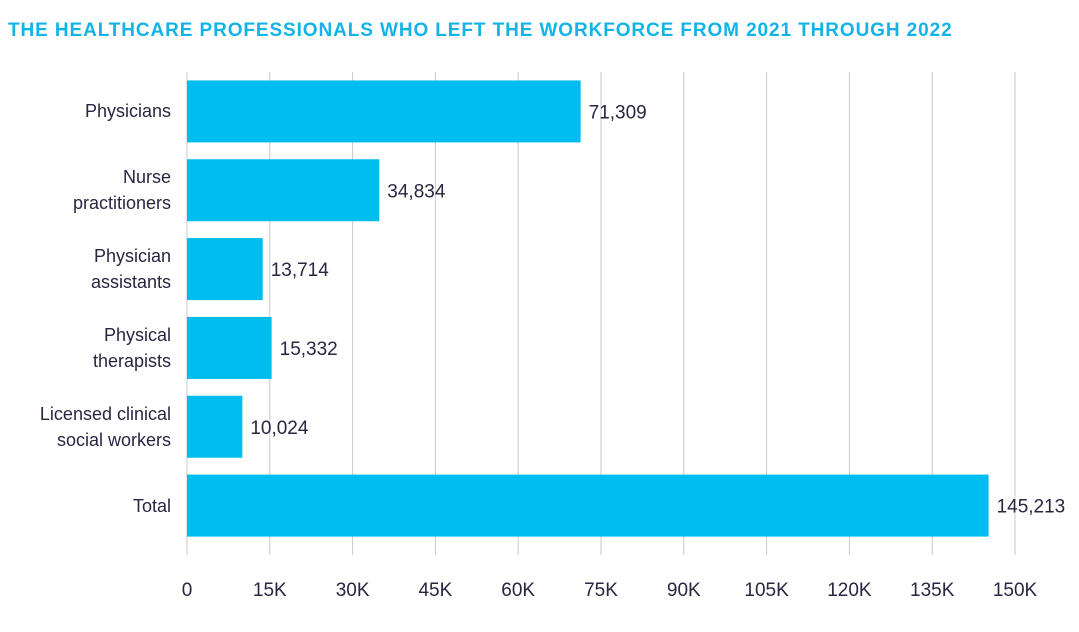 This screenshot has width=1079, height=632. I want to click on value-label: 10,024, so click(279, 428).